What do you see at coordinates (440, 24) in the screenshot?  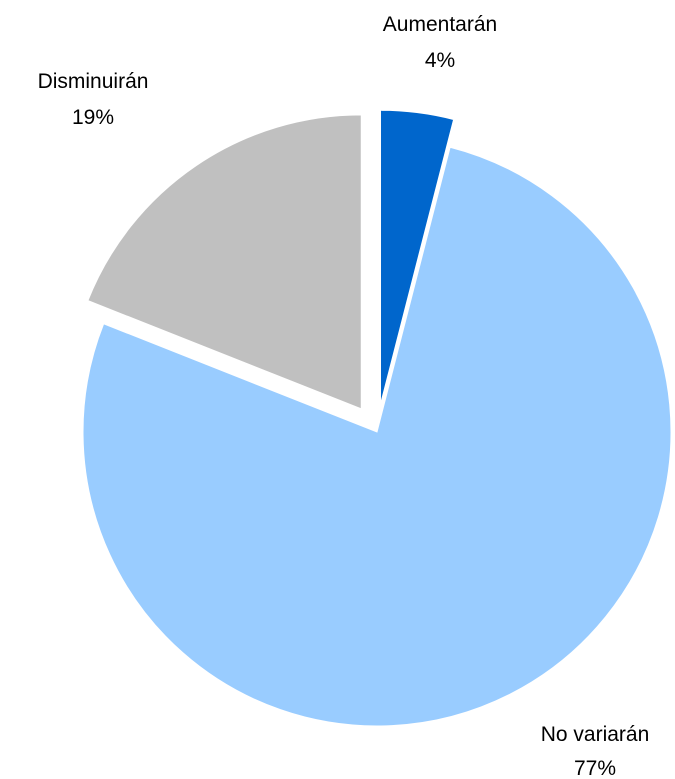 I see `label-aumentaran-name: Aumentarán` at bounding box center [440, 24].